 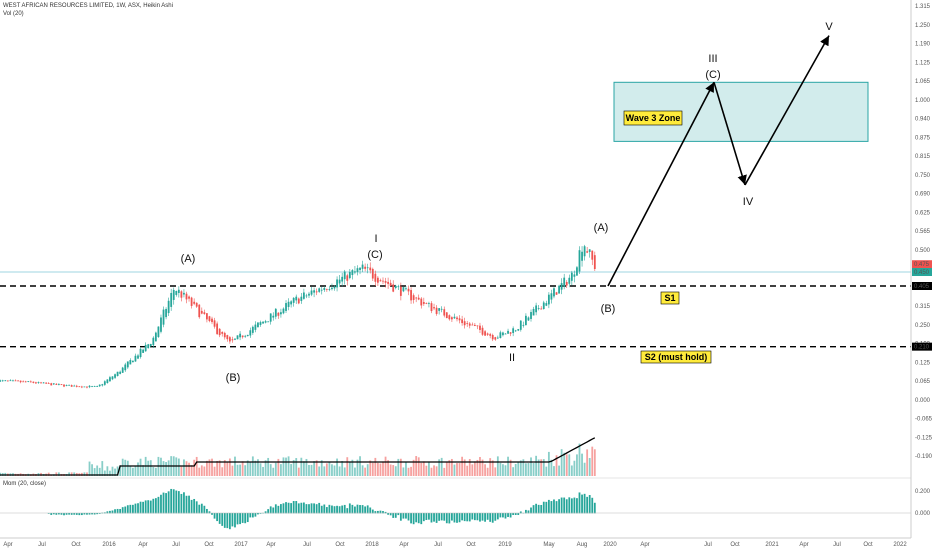 I want to click on price-badge, so click(x=922, y=264).